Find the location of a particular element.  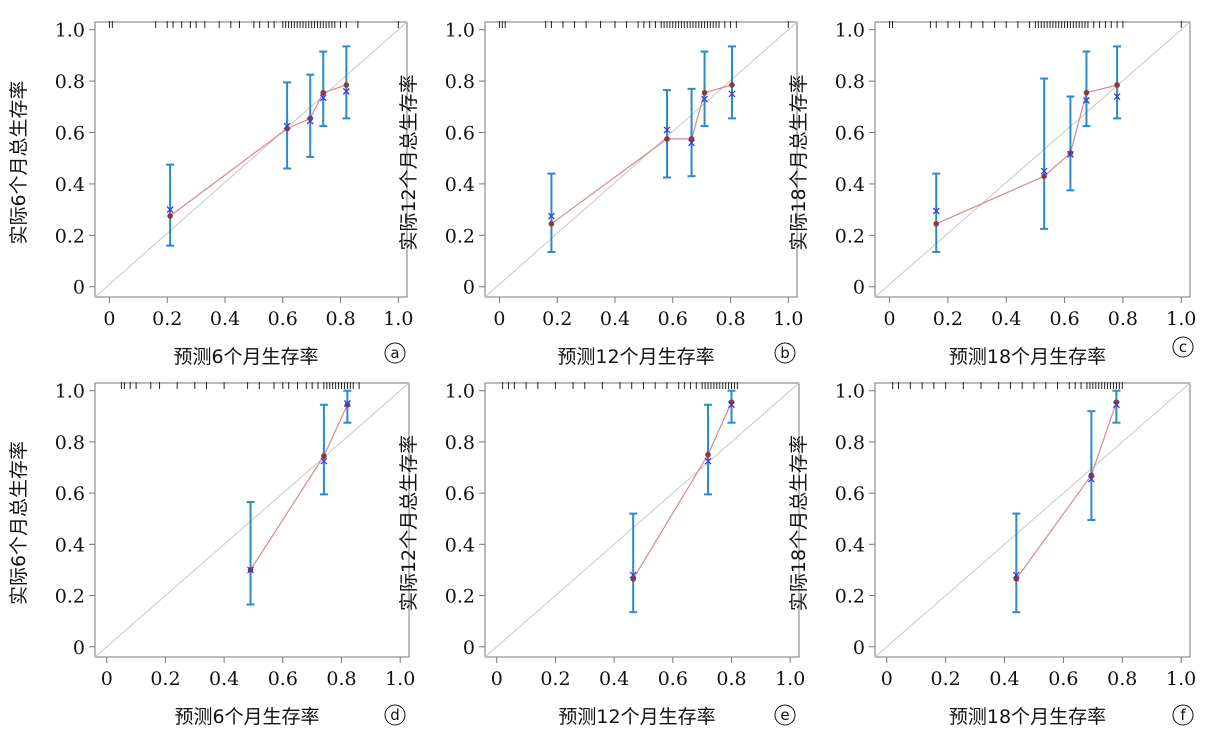

panel-tag-circle is located at coordinates (785, 353).